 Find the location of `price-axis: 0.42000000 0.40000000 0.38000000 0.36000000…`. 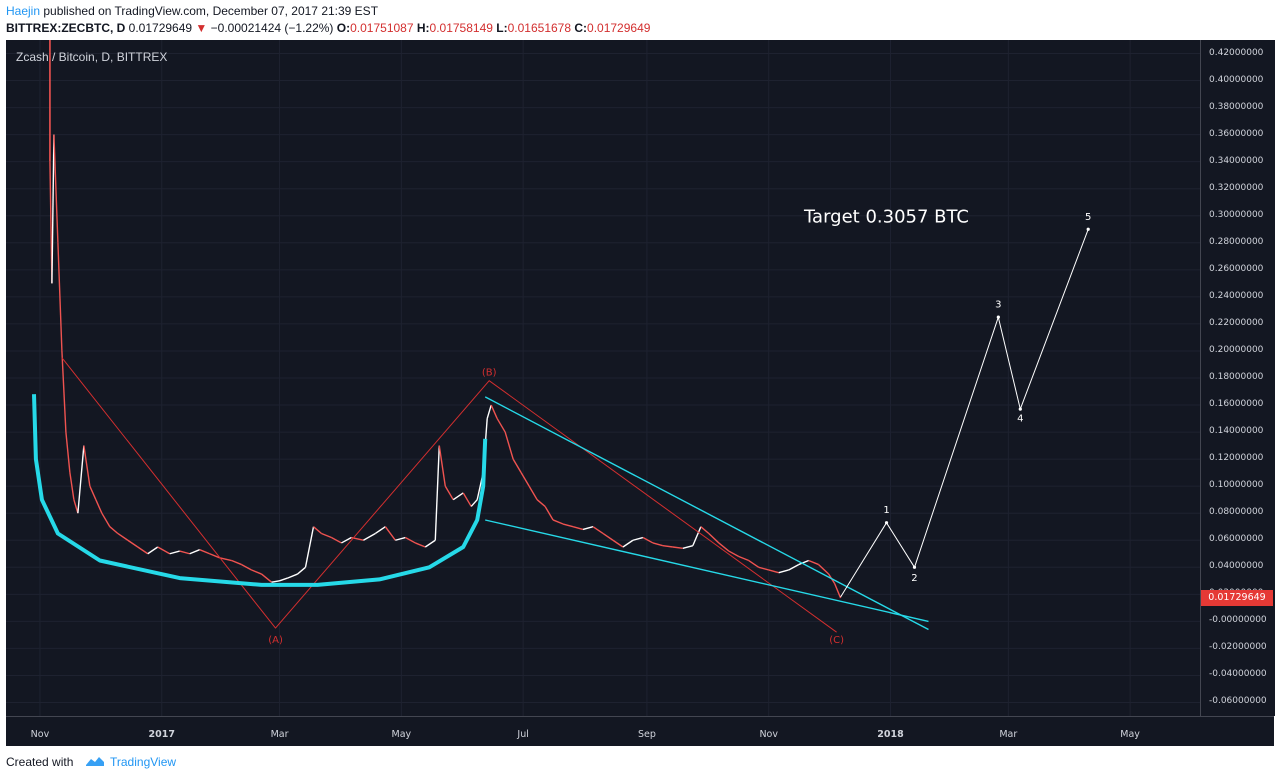

price-axis: 0.42000000 0.40000000 0.38000000 0.36000000… is located at coordinates (1237, 378).